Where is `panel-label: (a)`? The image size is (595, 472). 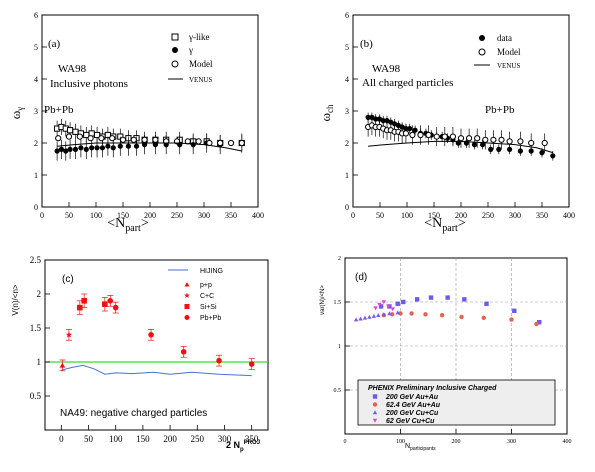
panel-label: (a) is located at coordinates (54, 44).